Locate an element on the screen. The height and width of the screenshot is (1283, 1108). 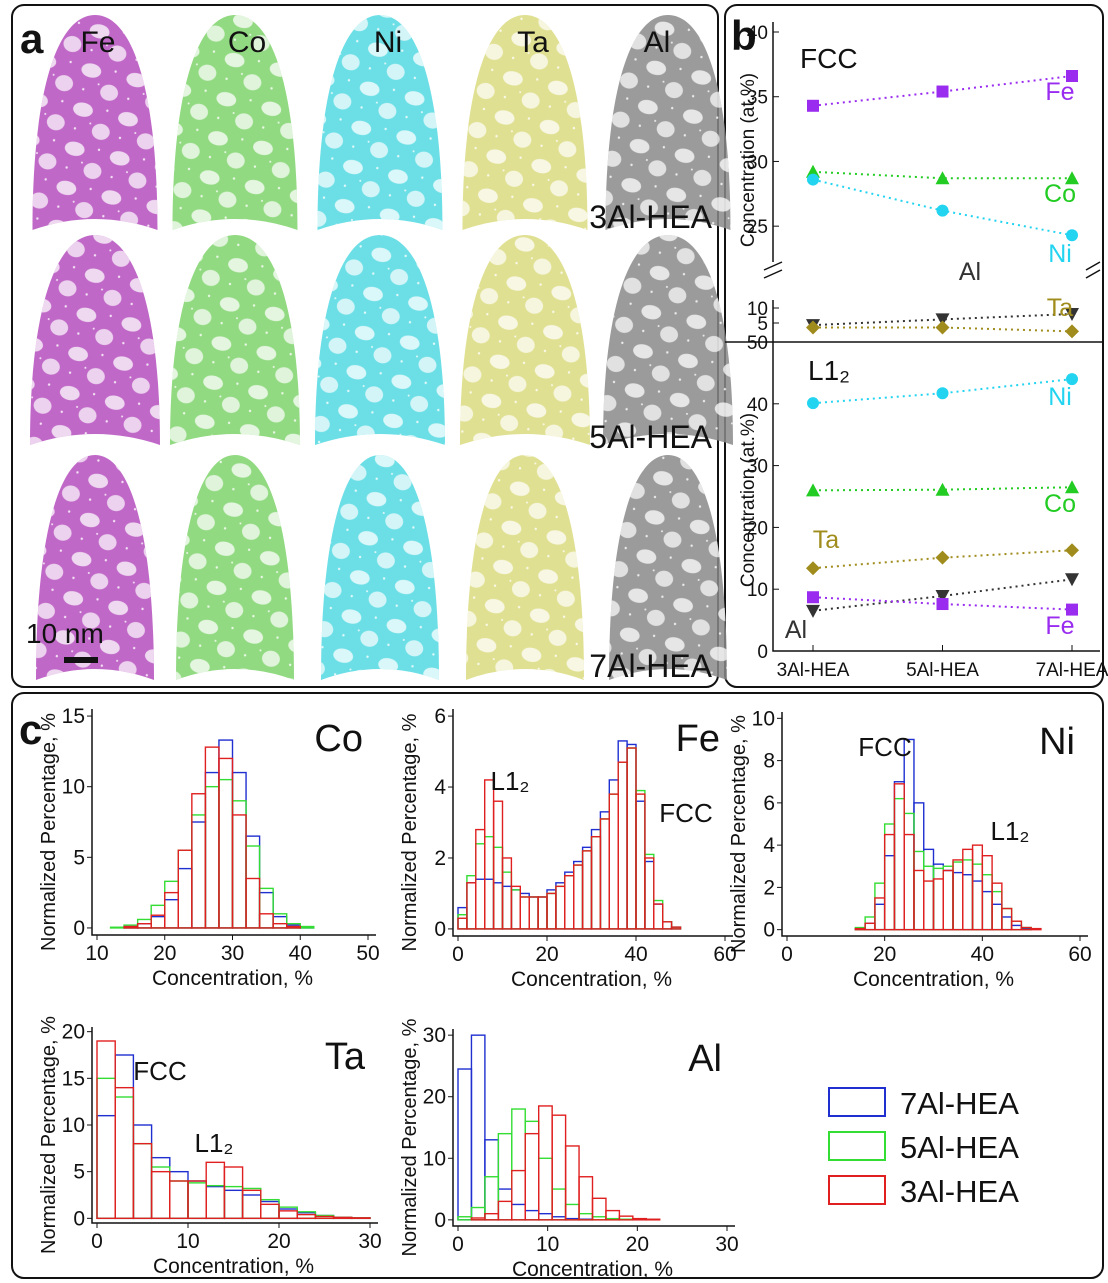
x-tick-label: 3Al-HEA is located at coordinates (813, 670).